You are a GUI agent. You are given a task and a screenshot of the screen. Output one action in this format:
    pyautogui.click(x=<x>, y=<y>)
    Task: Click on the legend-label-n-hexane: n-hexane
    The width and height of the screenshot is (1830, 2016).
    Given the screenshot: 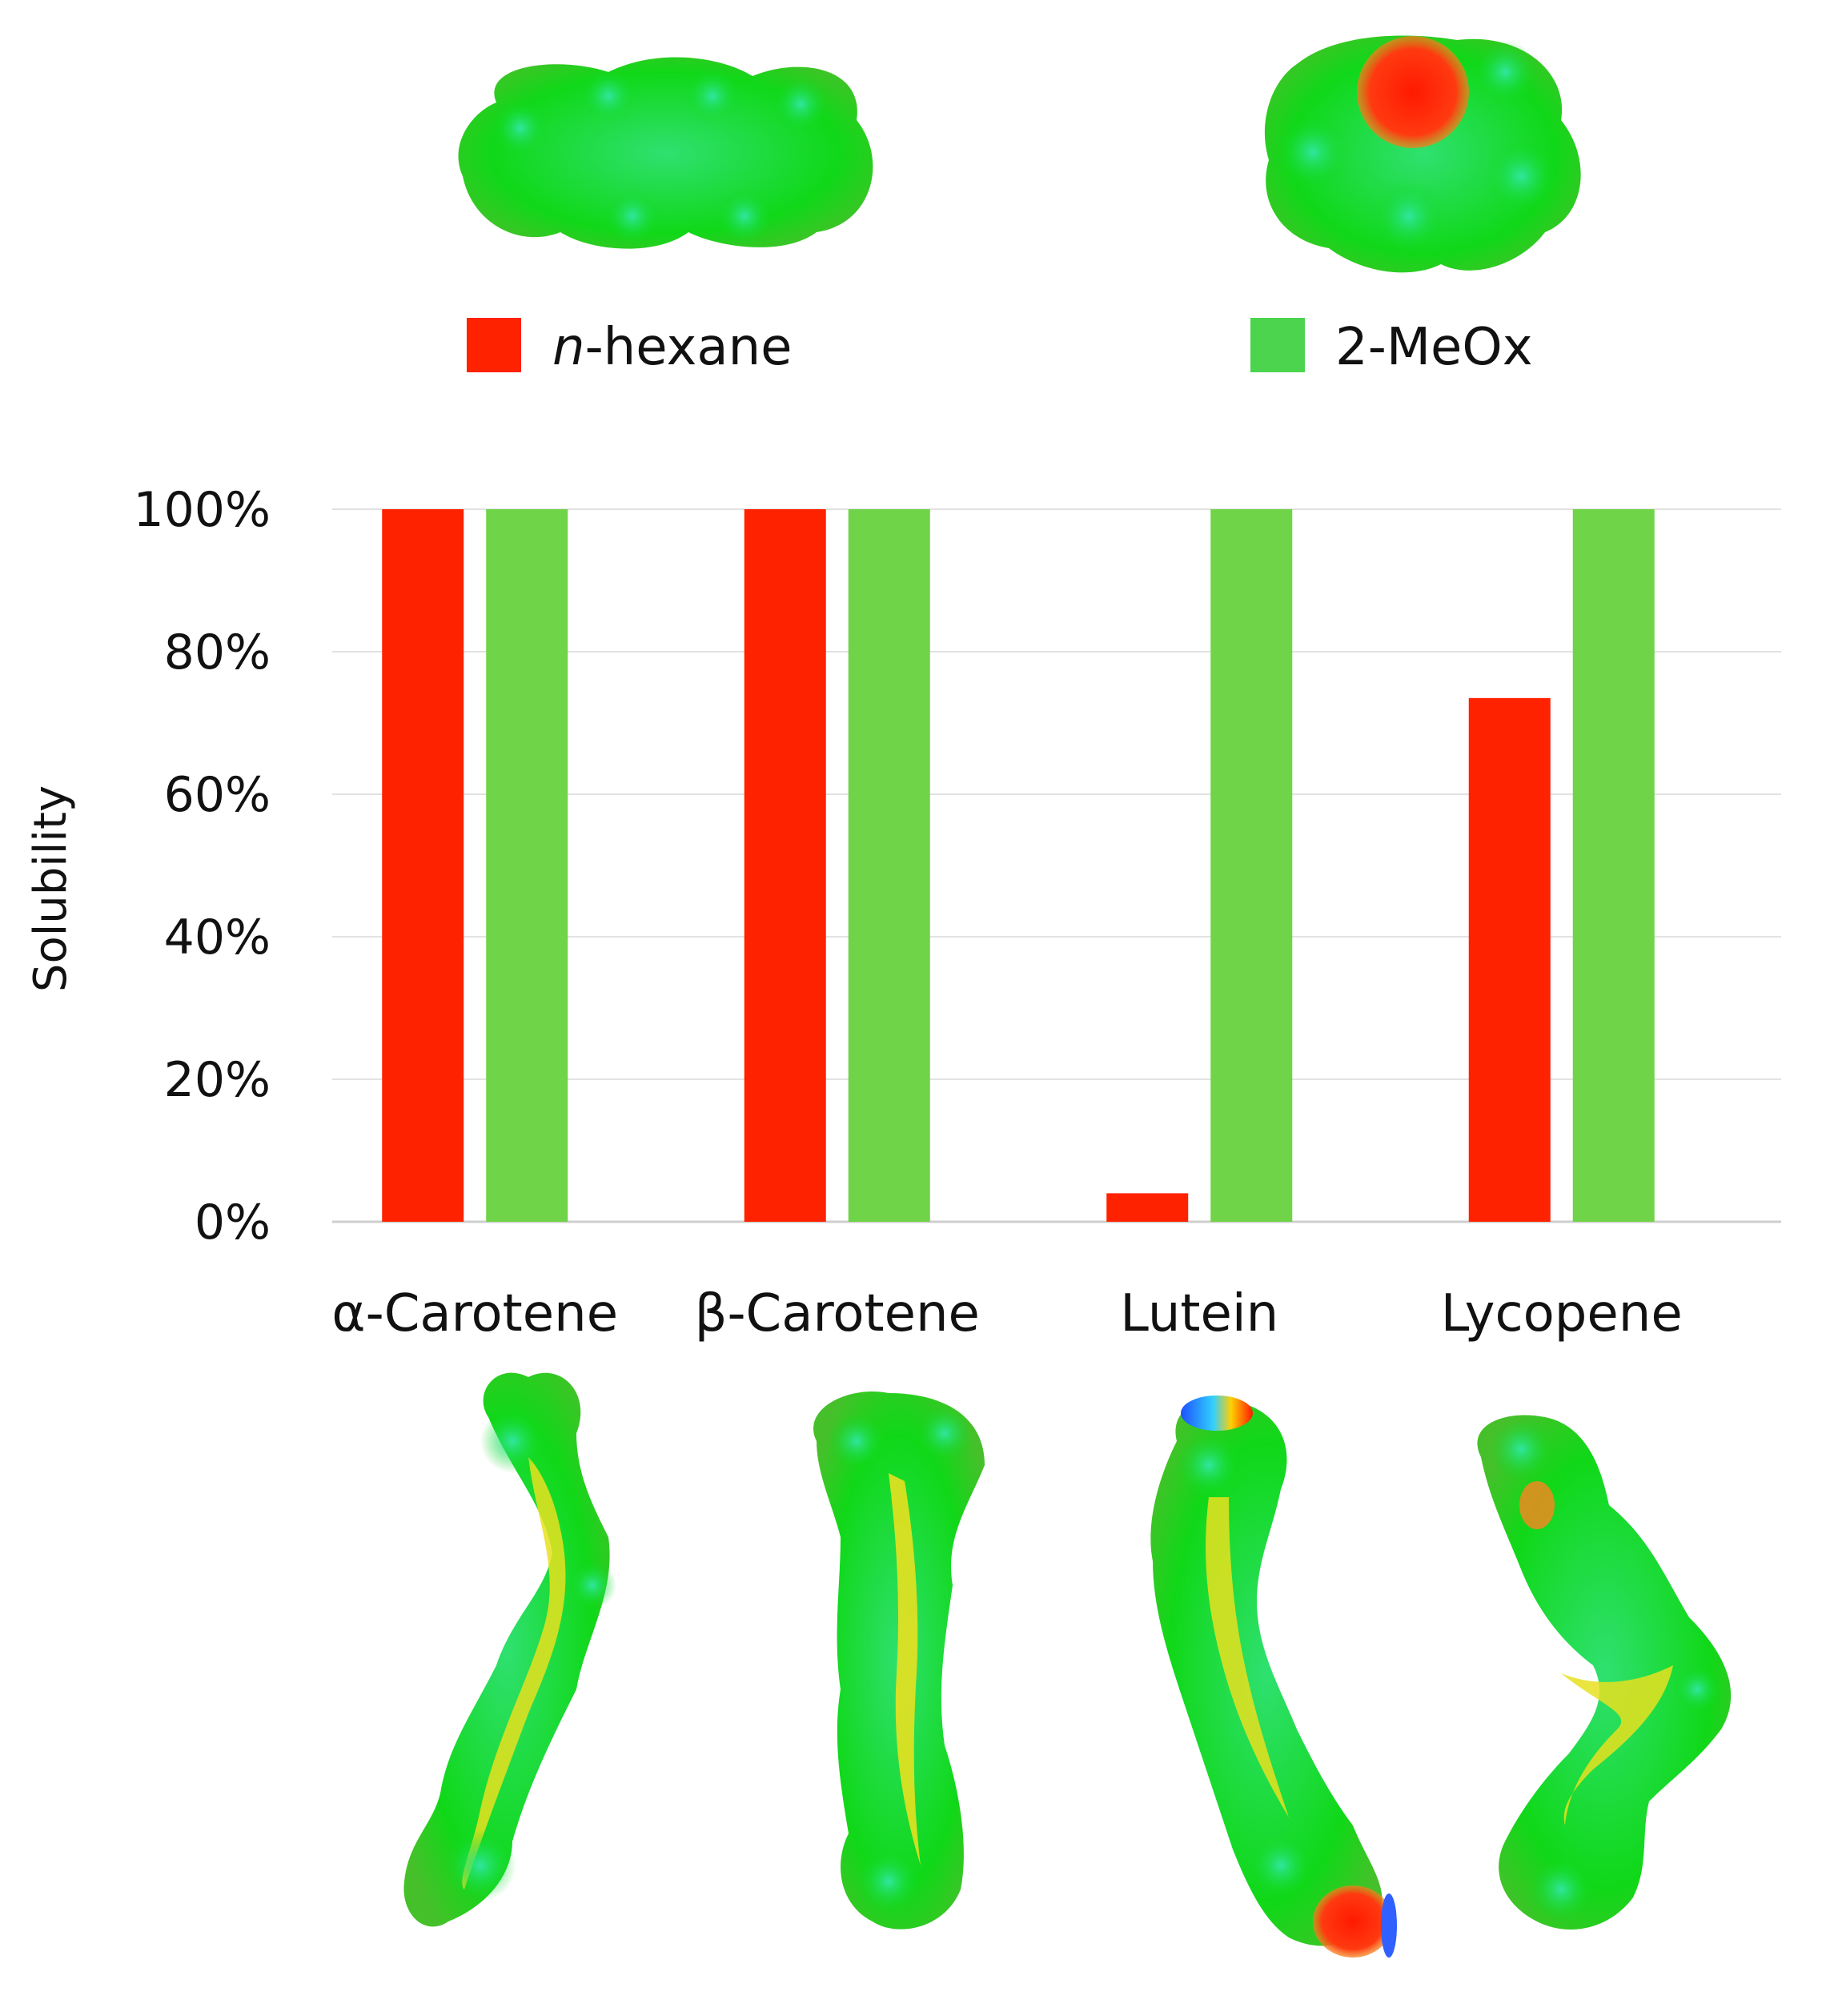 What is the action you would take?
    pyautogui.click(x=672, y=347)
    